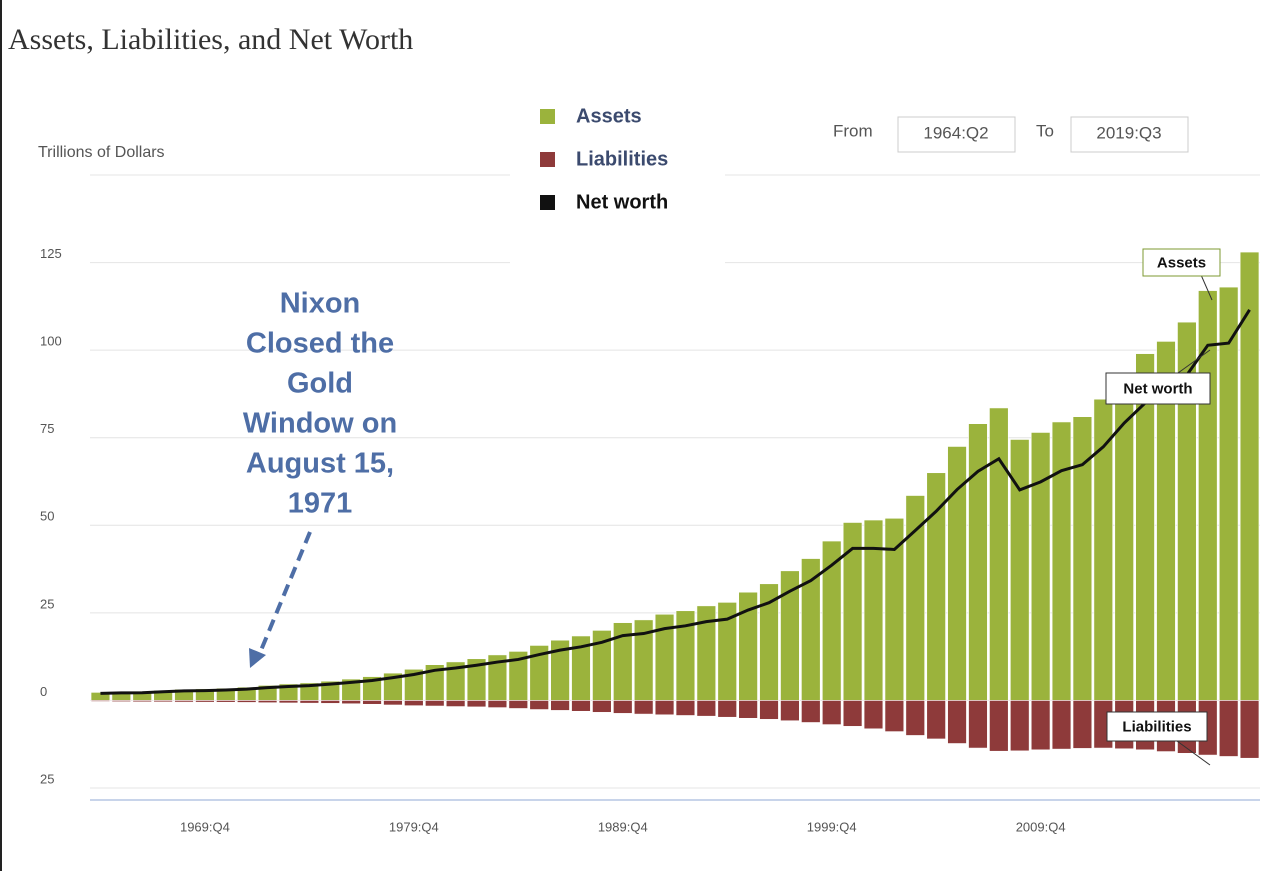 This screenshot has width=1280, height=871. What do you see at coordinates (622, 202) in the screenshot?
I see `legend-label: Net worth` at bounding box center [622, 202].